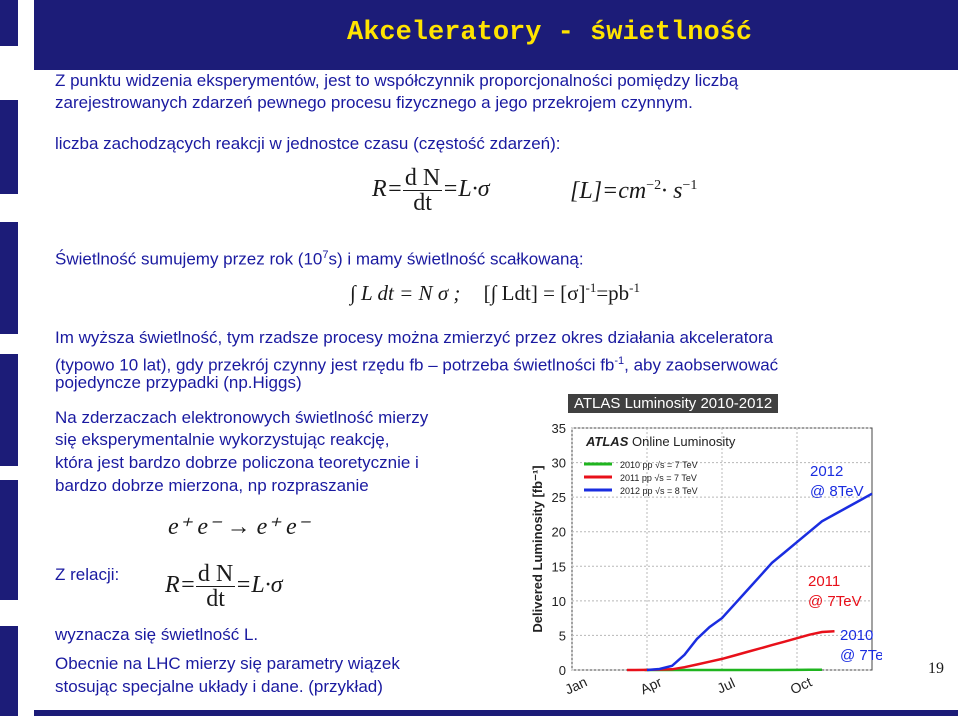 Image resolution: width=960 pixels, height=716 pixels. Describe the element at coordinates (936, 668) in the screenshot. I see `page-number: 19` at that location.